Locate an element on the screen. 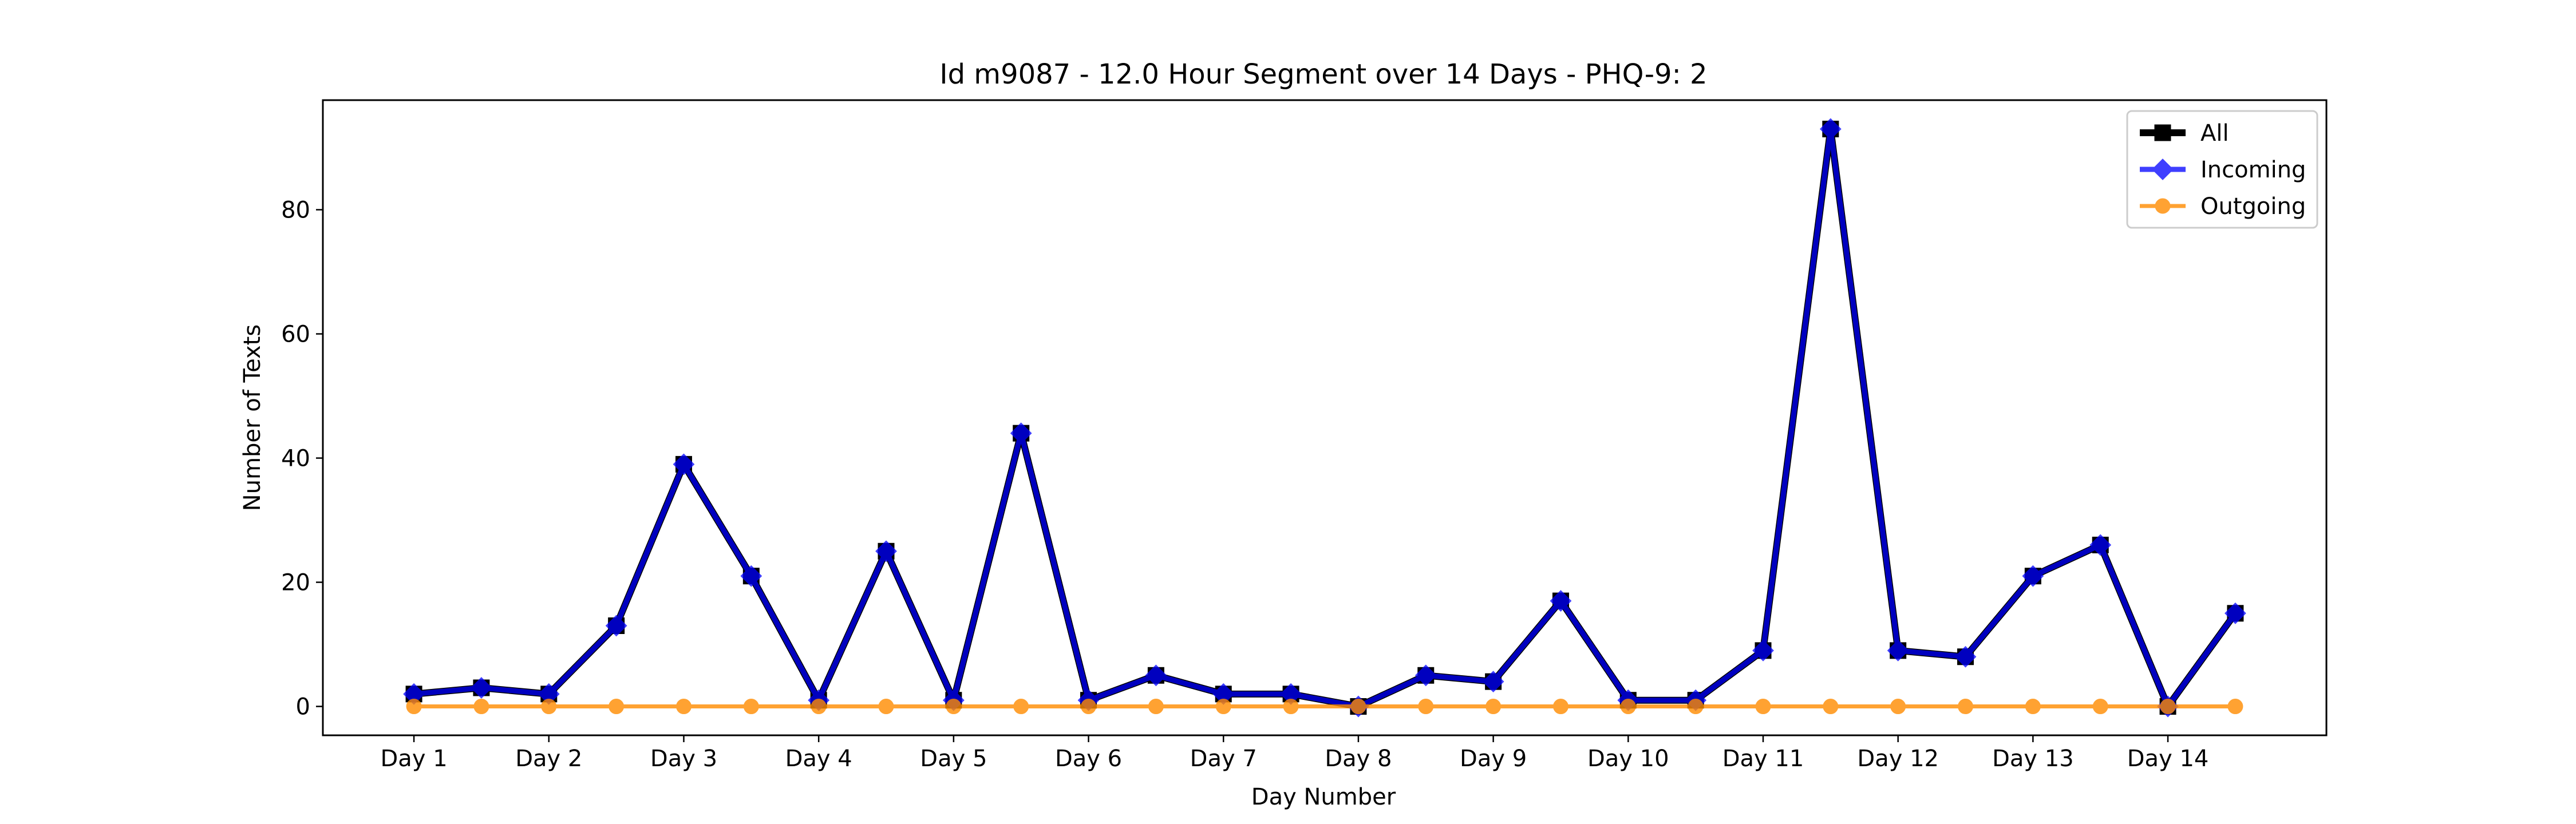 The image size is (2576, 824). x-tick-label: Day 2 is located at coordinates (548, 759).